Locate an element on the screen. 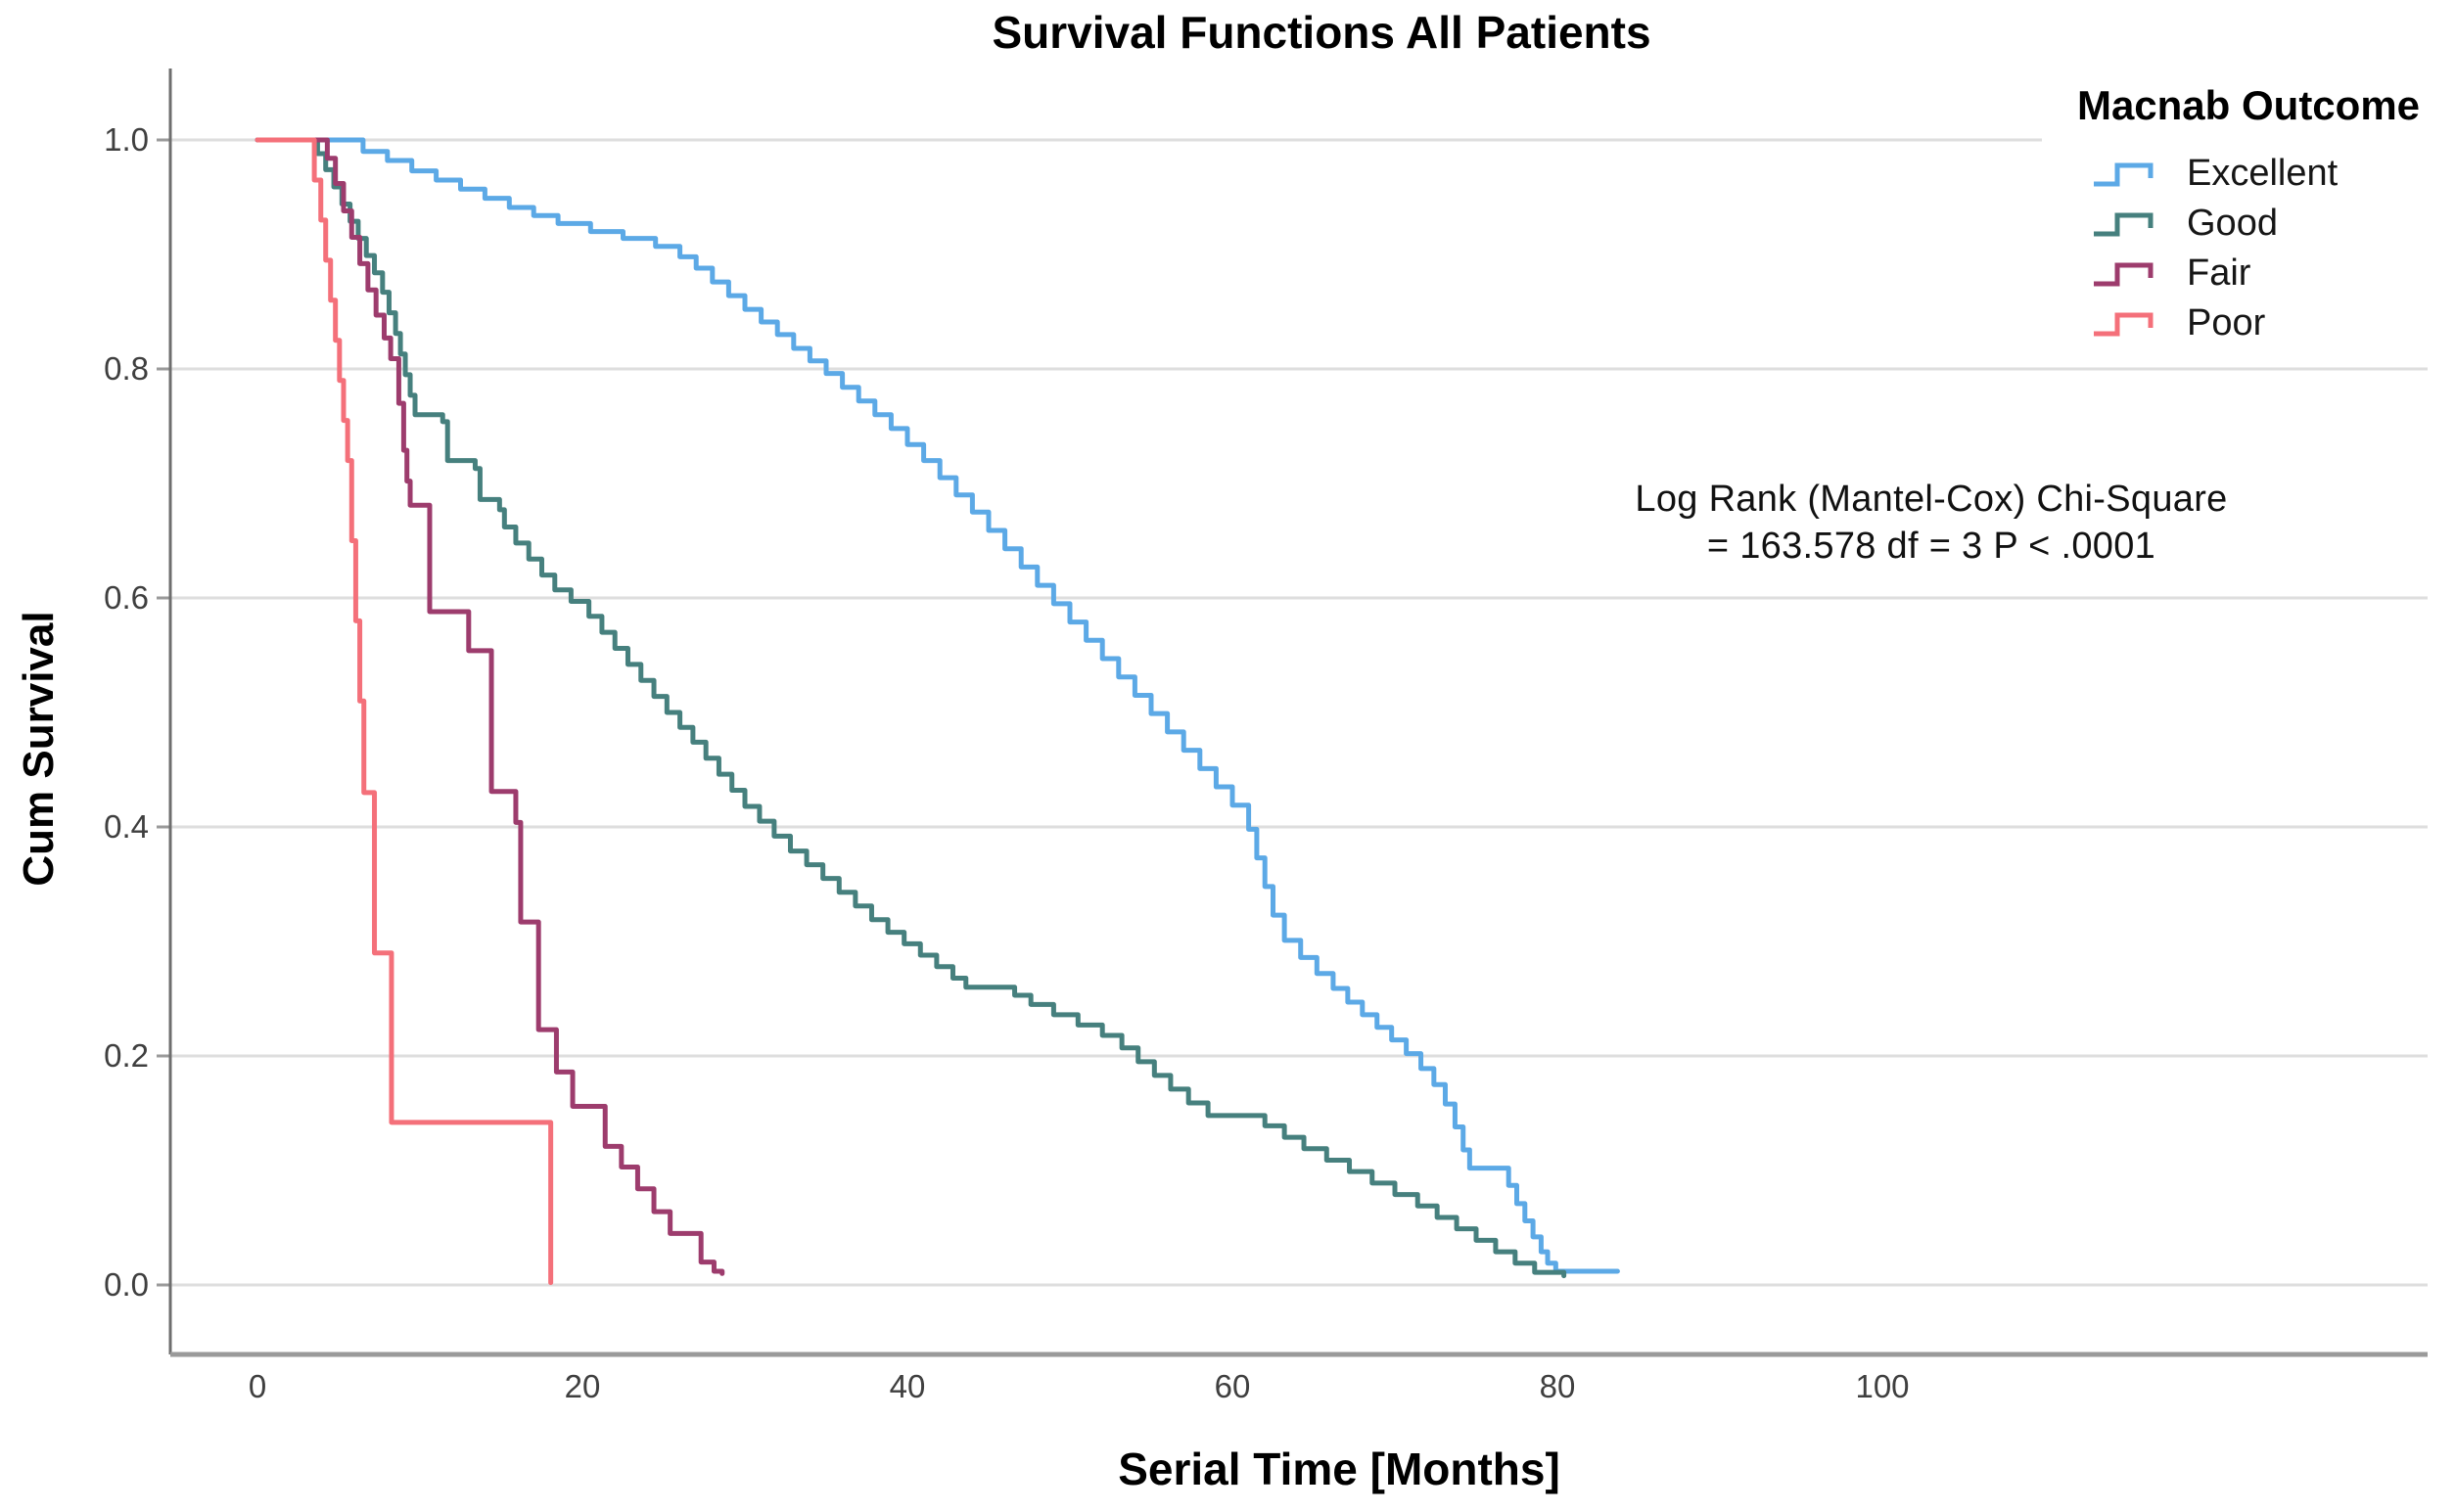 The height and width of the screenshot is (1512, 2455). y-tick-label-0.8: 0.8 is located at coordinates (126, 368).